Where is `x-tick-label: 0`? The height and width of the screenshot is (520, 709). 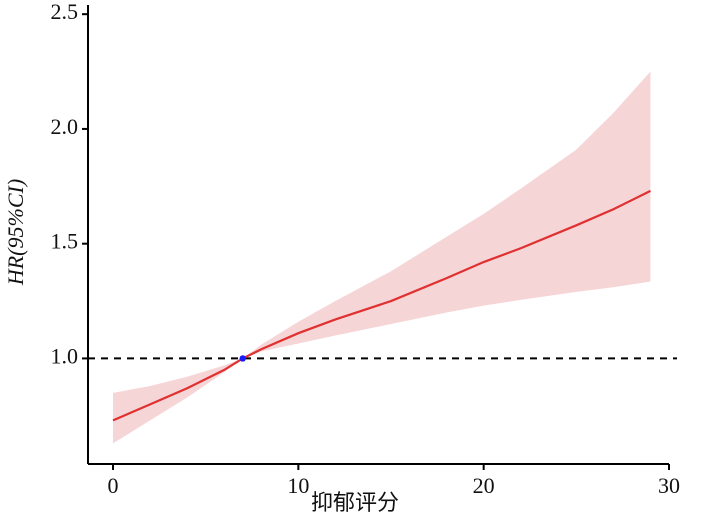 x-tick-label: 0 is located at coordinates (113, 485).